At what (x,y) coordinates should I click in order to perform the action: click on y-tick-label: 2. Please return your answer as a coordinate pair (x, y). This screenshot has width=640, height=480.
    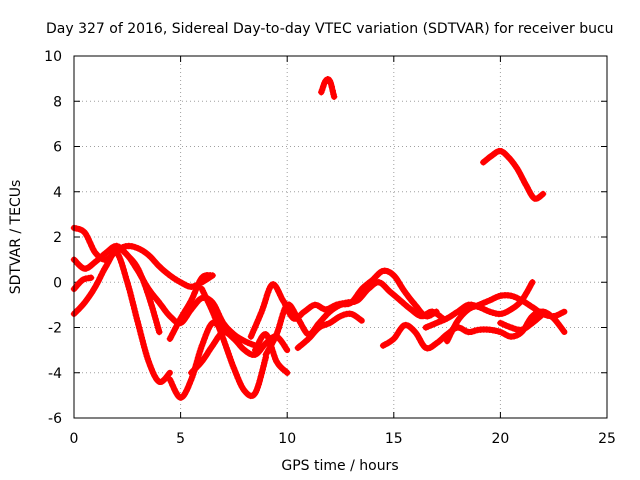
    Looking at the image, I should click on (57, 238).